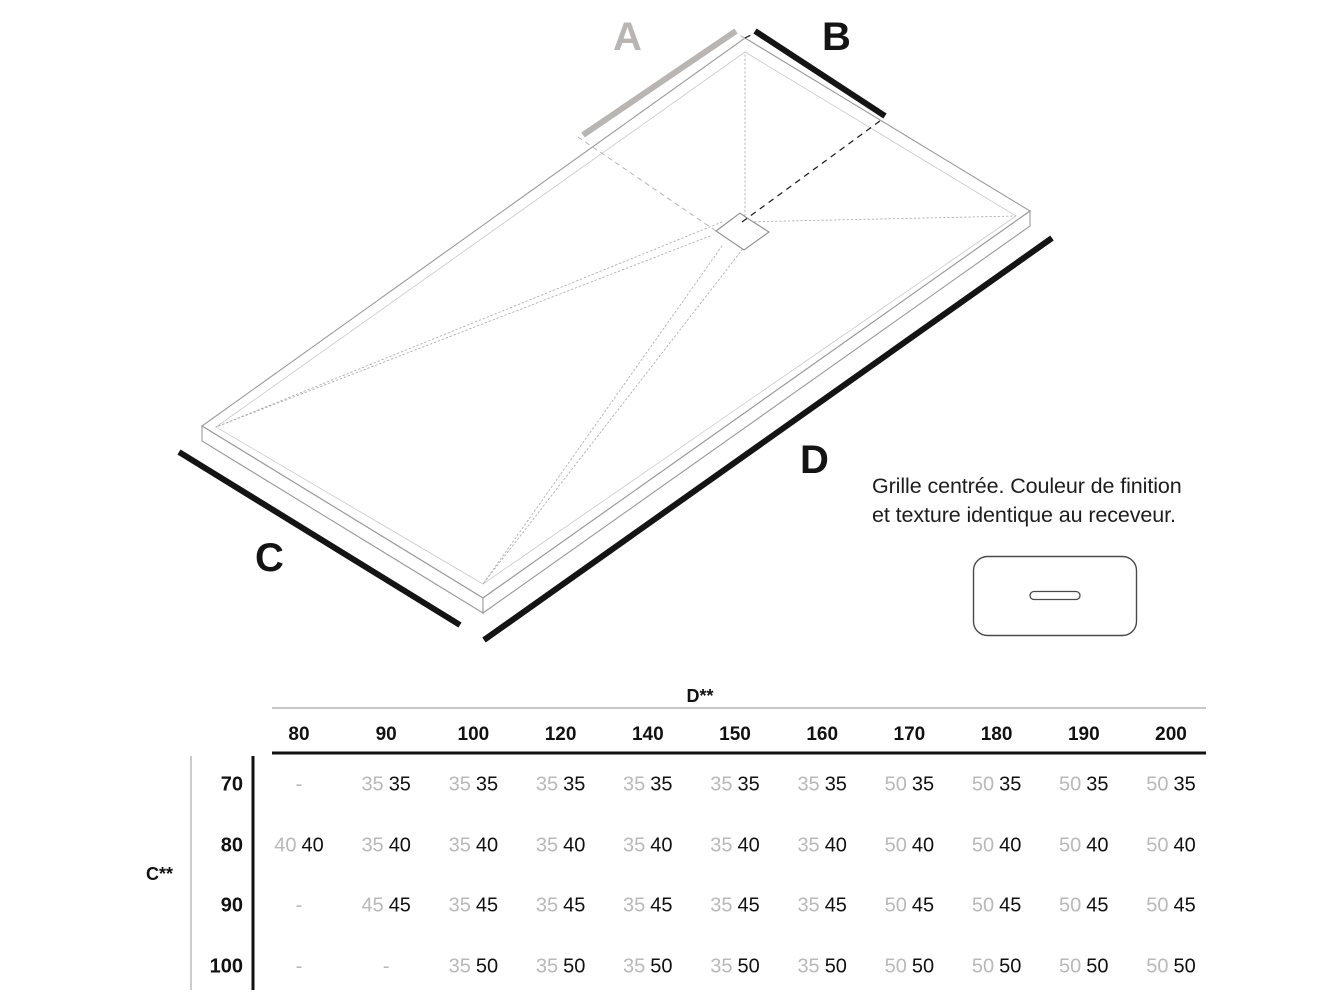  Describe the element at coordinates (910, 785) in the screenshot. I see `cell-70-170: 50 35` at that location.